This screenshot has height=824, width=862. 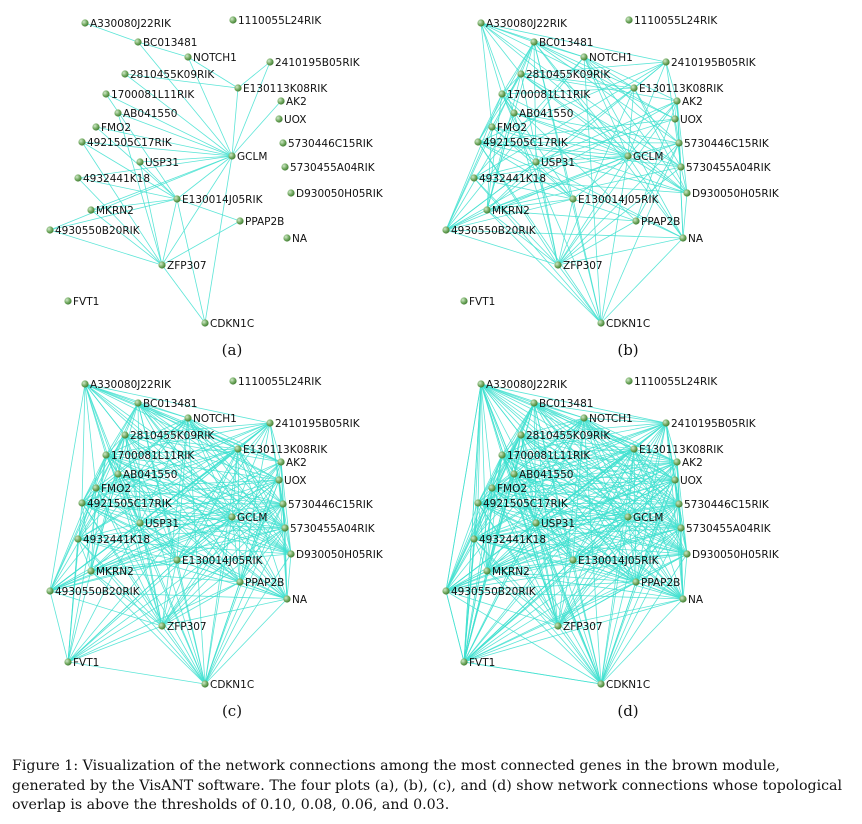 What do you see at coordinates (511, 572) in the screenshot?
I see `gene-label: MKRN2` at bounding box center [511, 572].